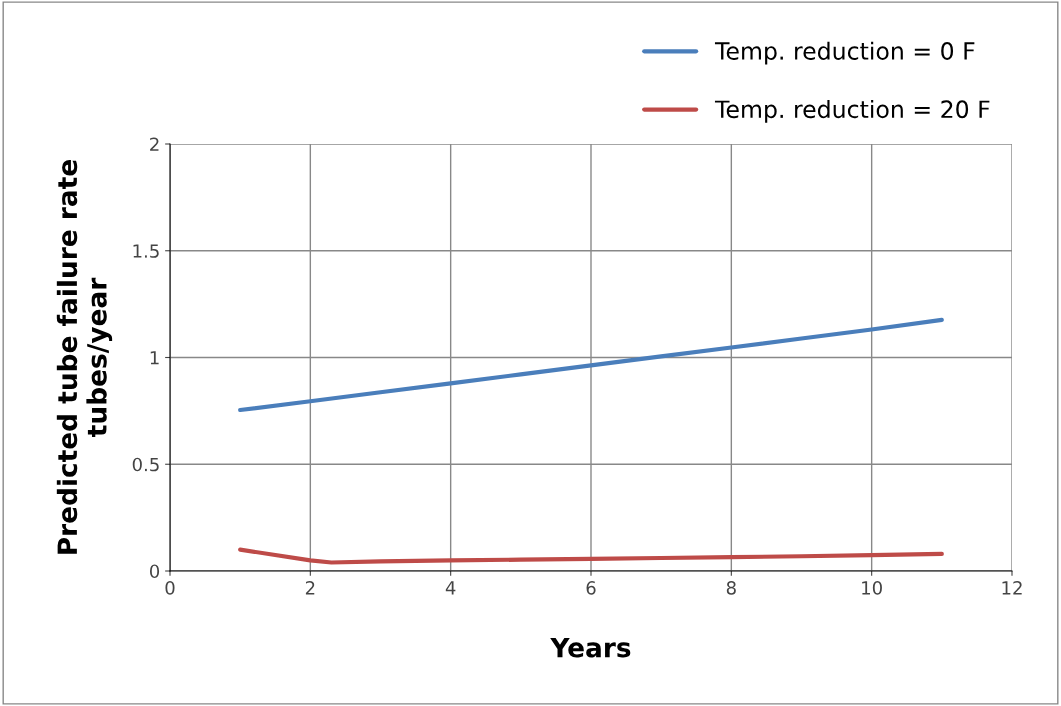  I want to click on x-tick-label: 2, so click(310, 588).